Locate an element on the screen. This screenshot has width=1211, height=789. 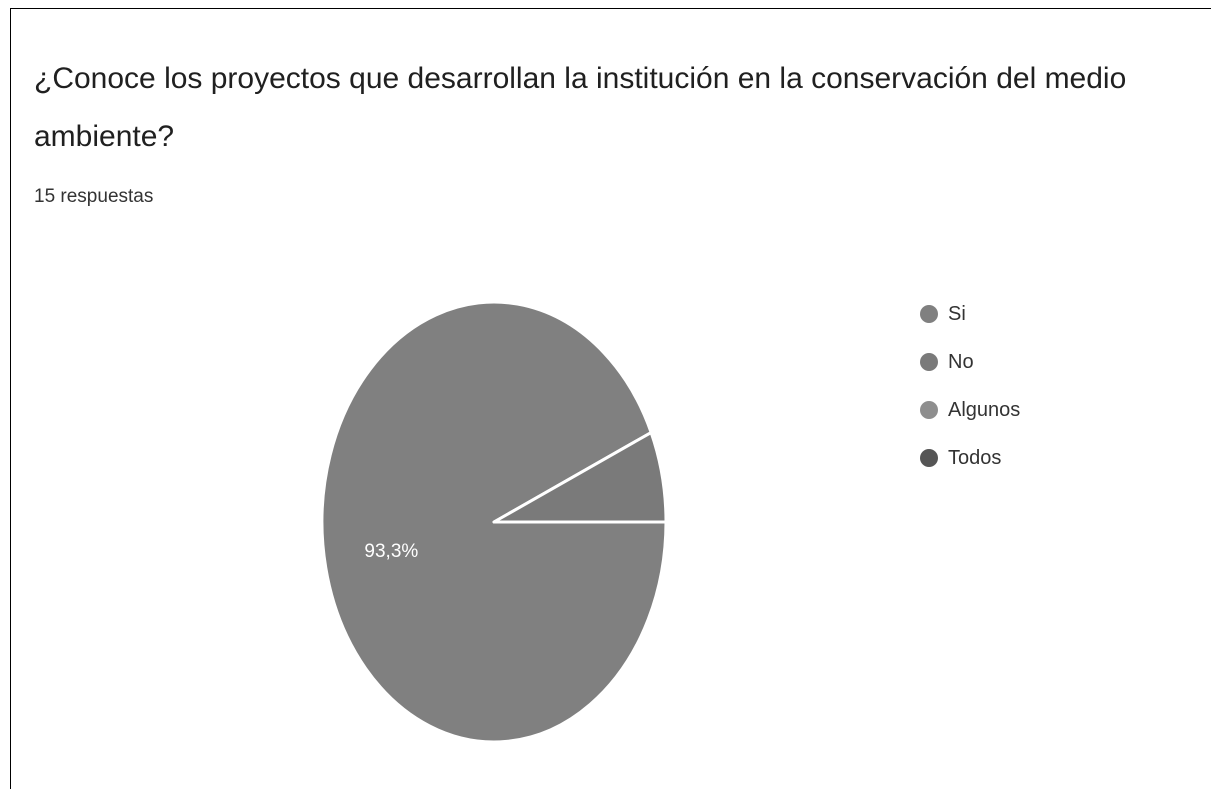
legend-item-todos: Todos is located at coordinates (970, 458).